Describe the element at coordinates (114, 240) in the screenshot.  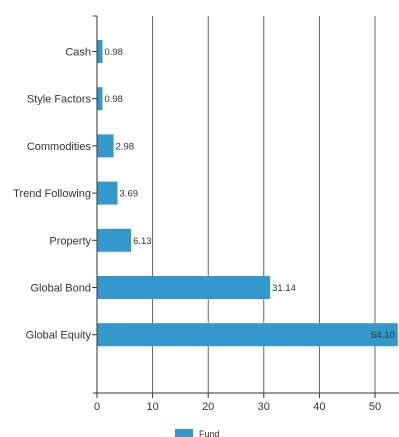
I see `bar-property` at that location.